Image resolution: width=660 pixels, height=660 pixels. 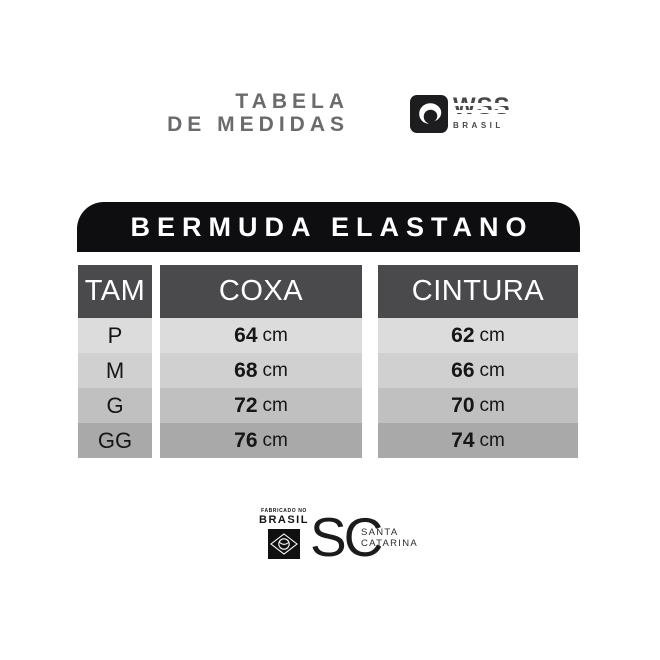 I want to click on cintura-value-cell: 66 cm, so click(x=478, y=370).